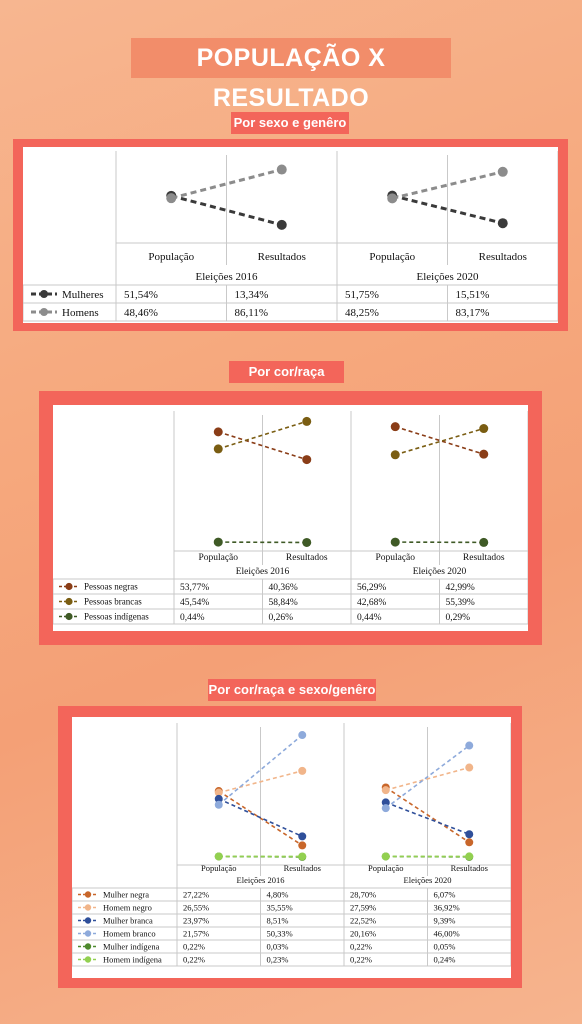  What do you see at coordinates (126, 894) in the screenshot?
I see `legend-label: Mulher negra` at bounding box center [126, 894].